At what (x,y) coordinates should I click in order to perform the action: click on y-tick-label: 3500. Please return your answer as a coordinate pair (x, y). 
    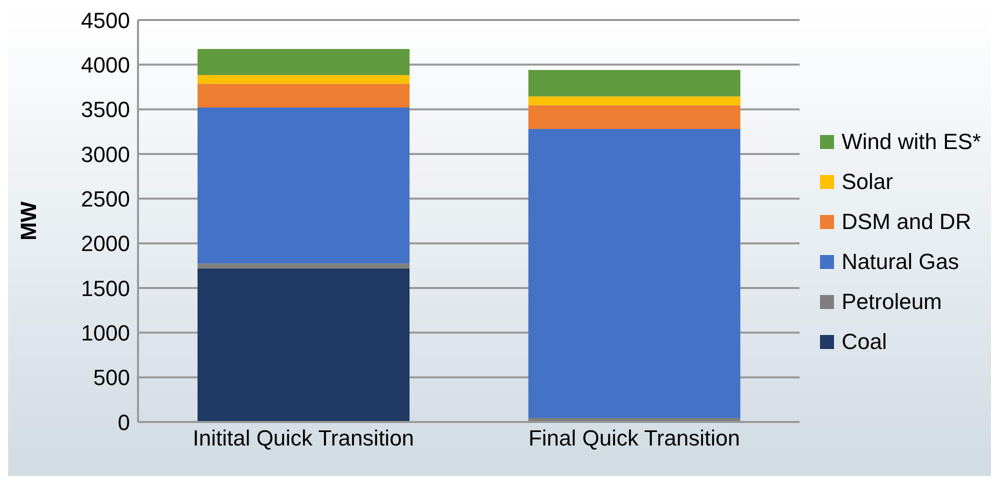
    Looking at the image, I should click on (105, 109).